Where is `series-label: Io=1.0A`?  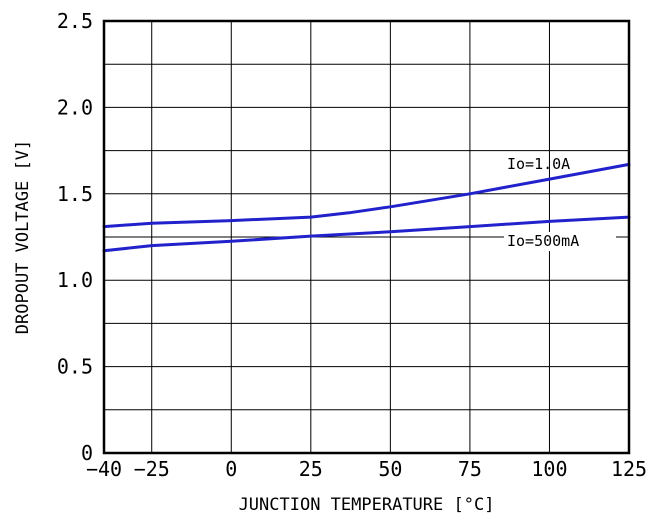 series-label: Io=1.0A is located at coordinates (538, 164).